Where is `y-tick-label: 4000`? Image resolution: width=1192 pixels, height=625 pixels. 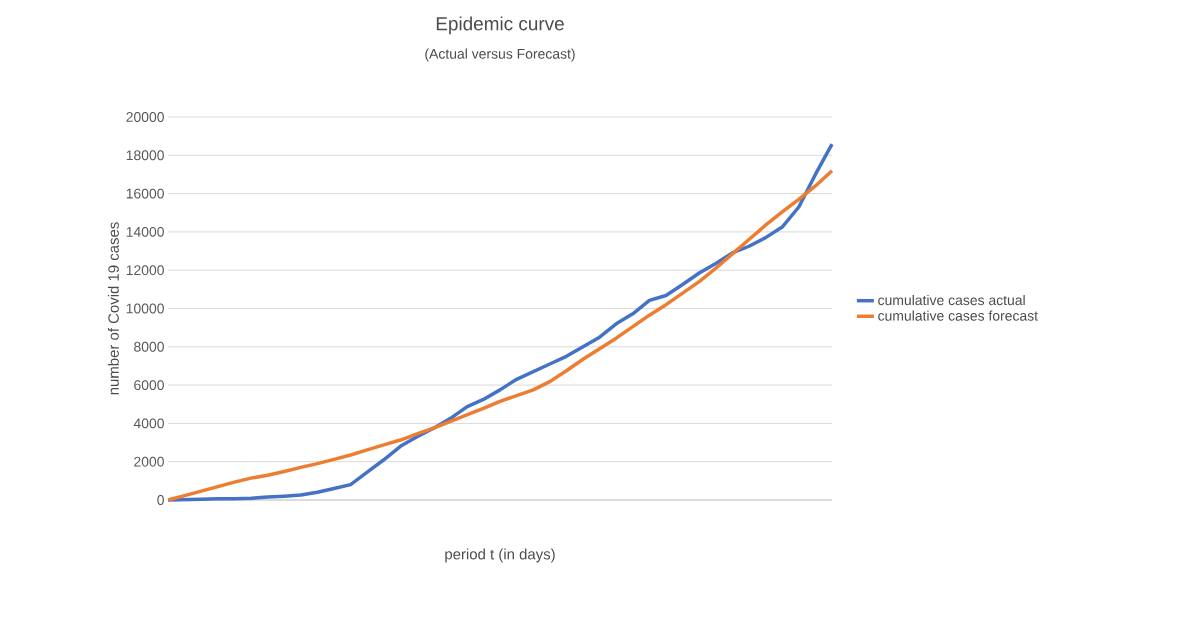 y-tick-label: 4000 is located at coordinates (148, 423).